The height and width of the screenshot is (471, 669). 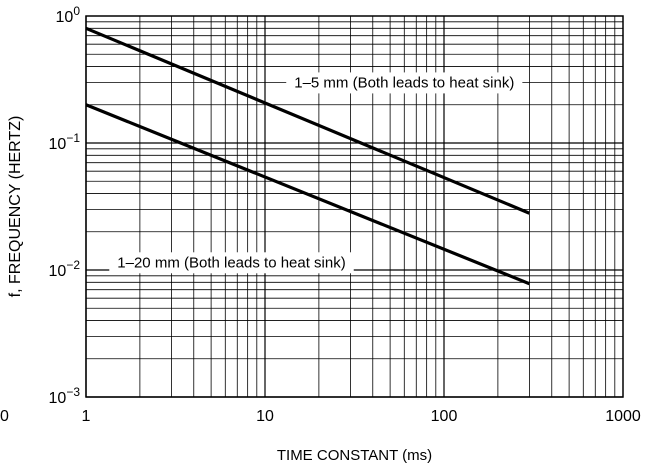 What do you see at coordinates (65, 142) in the screenshot?
I see `y-tick-label: 10⁻¹` at bounding box center [65, 142].